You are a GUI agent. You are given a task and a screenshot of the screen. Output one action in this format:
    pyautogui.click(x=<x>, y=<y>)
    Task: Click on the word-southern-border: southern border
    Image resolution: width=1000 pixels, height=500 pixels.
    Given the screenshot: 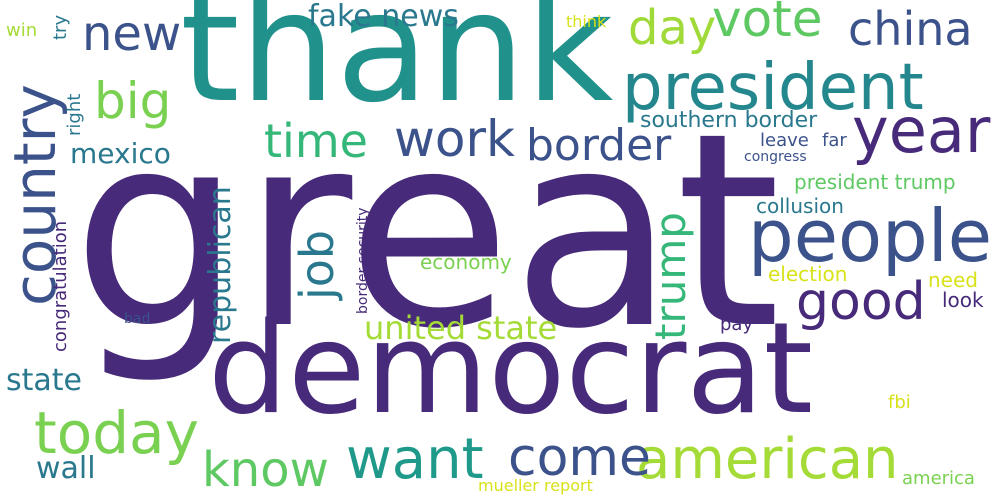 What is the action you would take?
    pyautogui.click(x=729, y=120)
    